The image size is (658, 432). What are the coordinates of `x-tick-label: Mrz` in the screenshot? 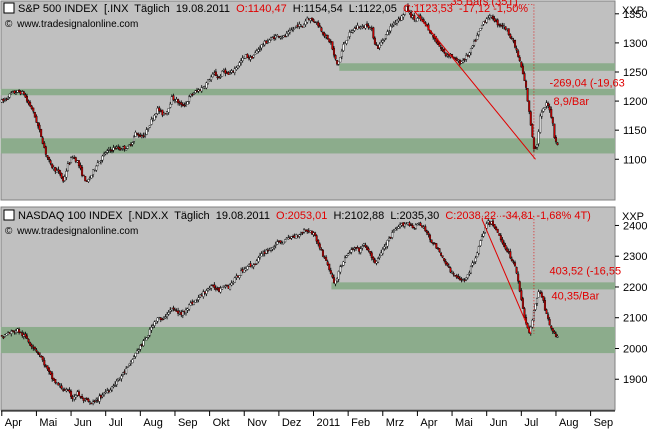 It's located at (395, 423).